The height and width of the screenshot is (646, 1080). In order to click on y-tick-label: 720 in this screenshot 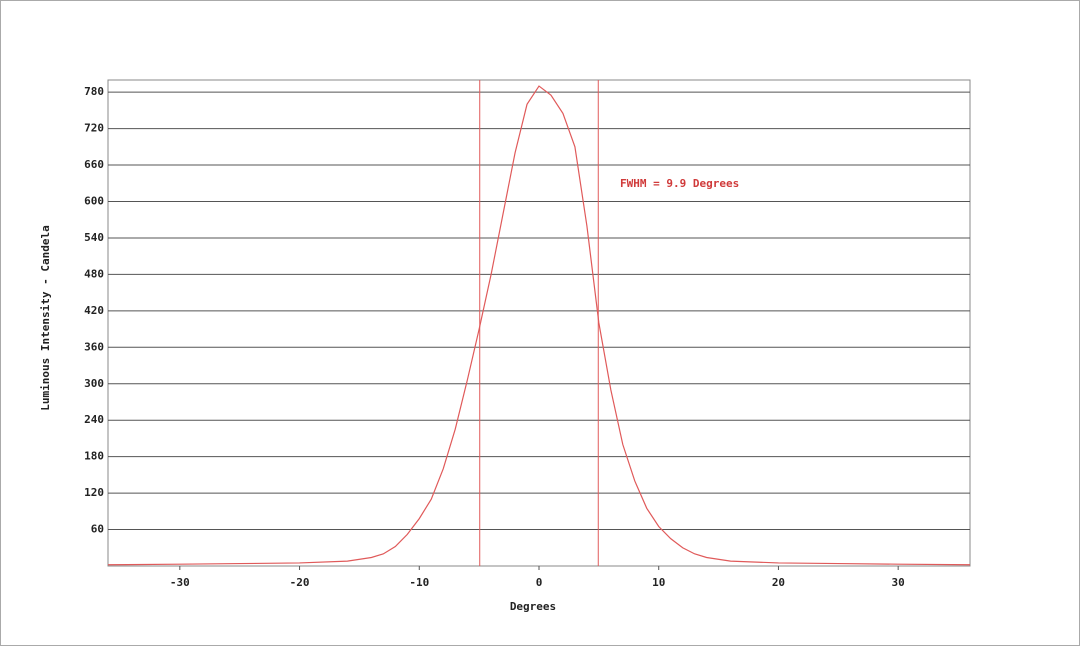, I will do `click(94, 128)`.